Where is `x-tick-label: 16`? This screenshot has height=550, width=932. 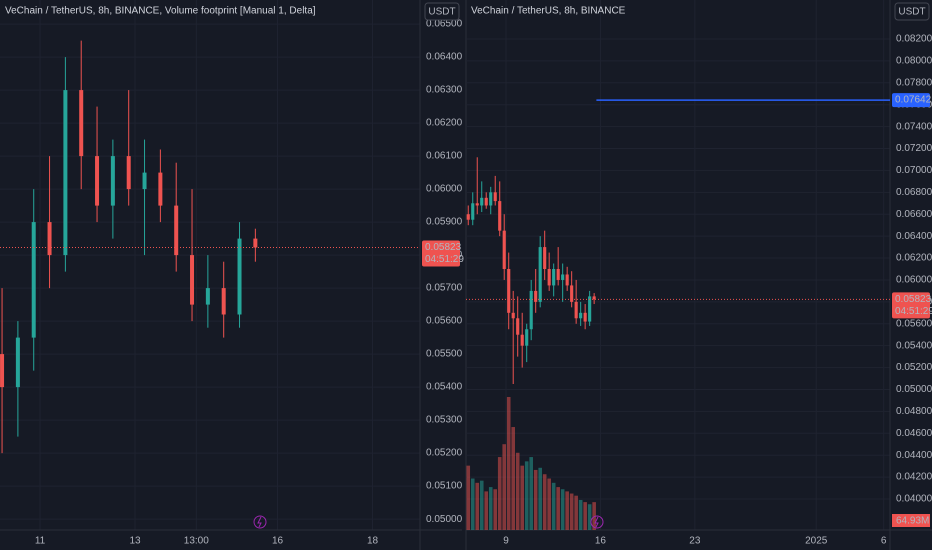
x-tick-label: 16 is located at coordinates (601, 541).